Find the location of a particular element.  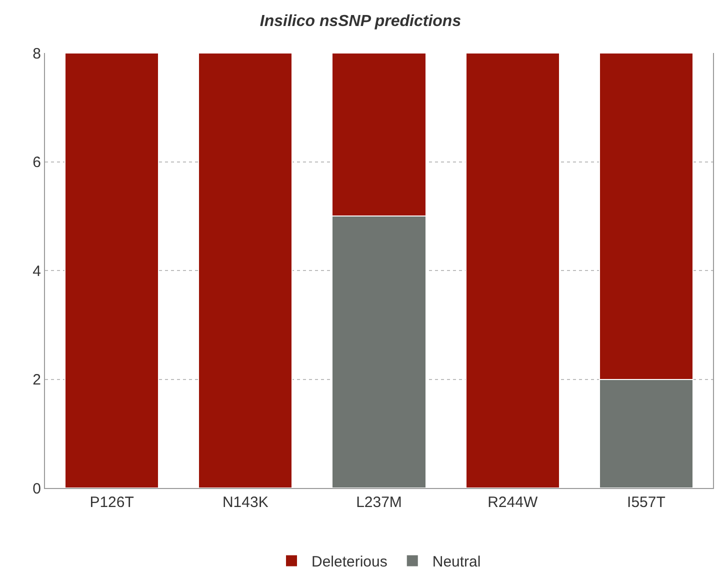

y-tick-label: 8 is located at coordinates (36, 53).